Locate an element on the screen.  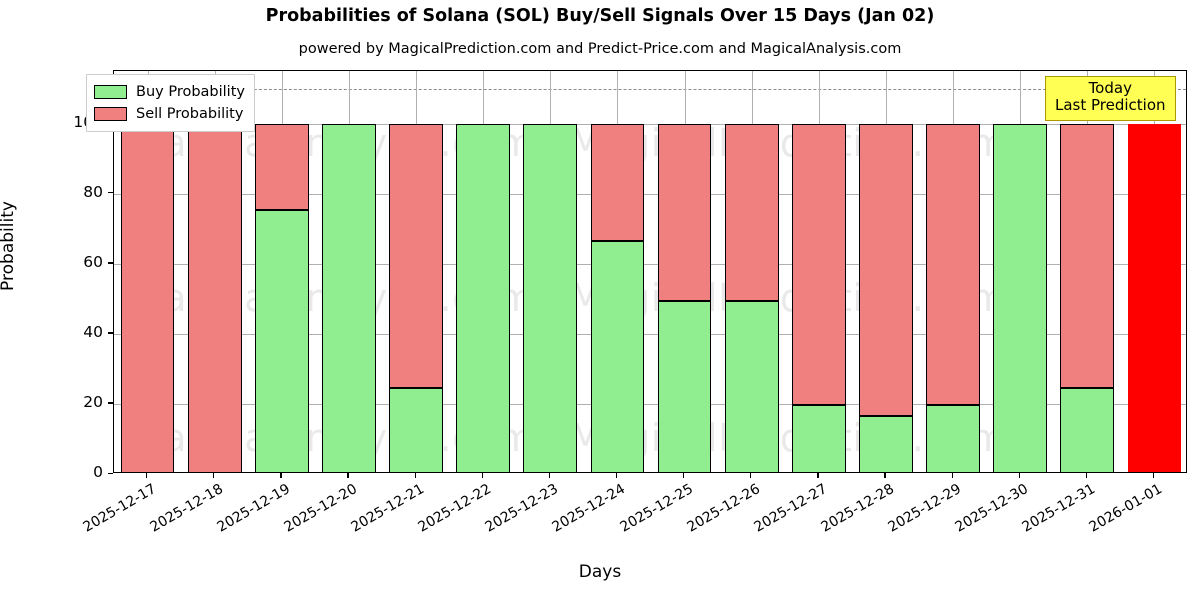
today-annotation-line1: Today is located at coordinates (1110, 88).